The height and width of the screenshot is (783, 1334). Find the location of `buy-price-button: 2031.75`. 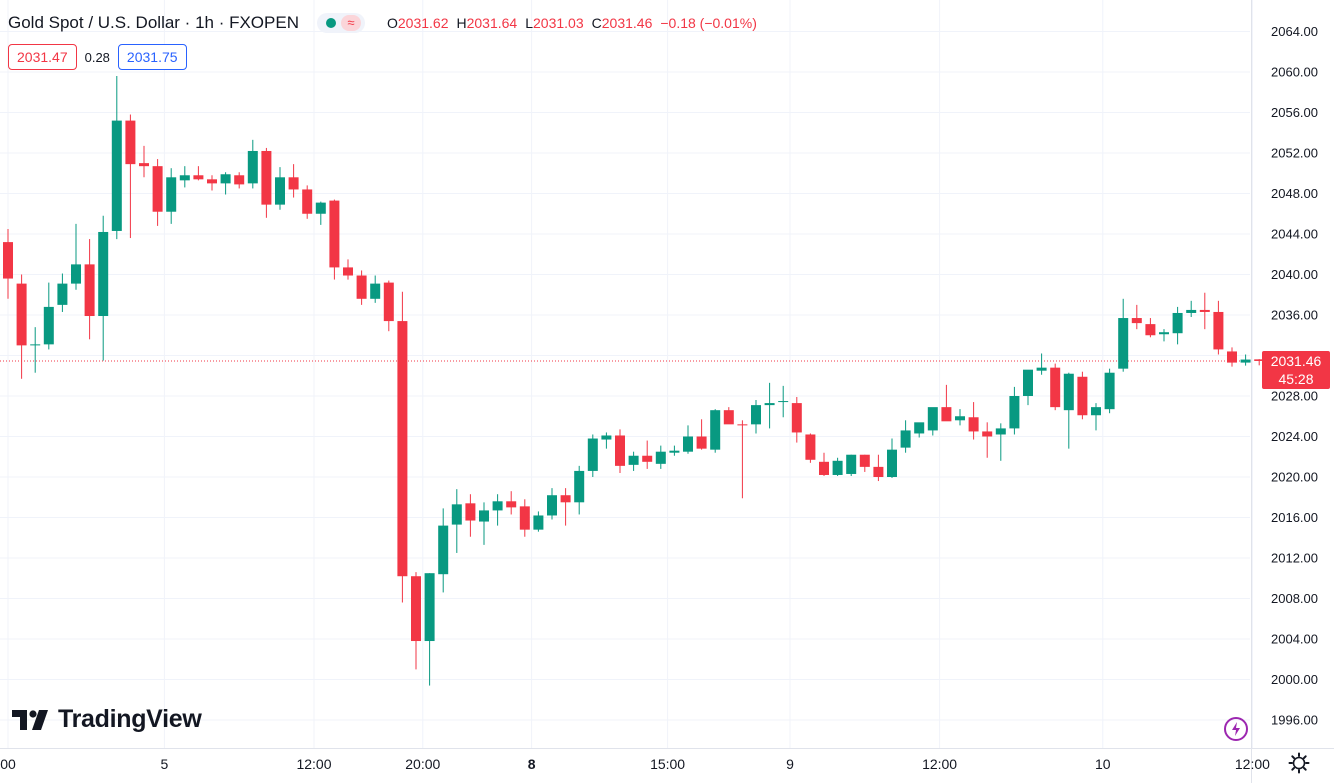

buy-price-button: 2031.75 is located at coordinates (152, 57).